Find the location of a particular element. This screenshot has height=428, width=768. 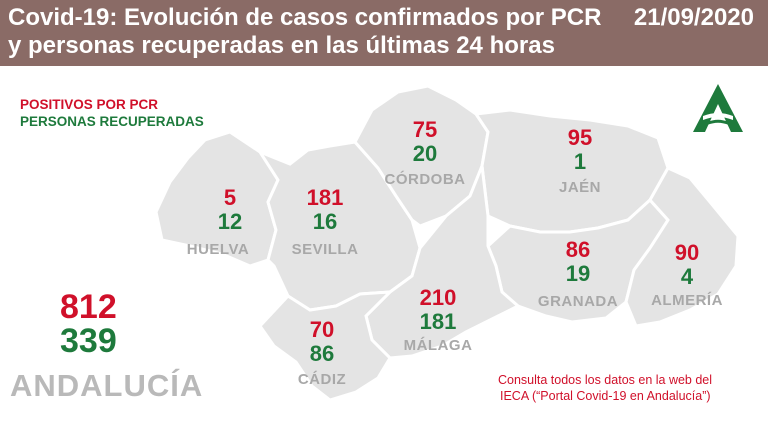

report-date: 21/09/2020 is located at coordinates (693, 17).